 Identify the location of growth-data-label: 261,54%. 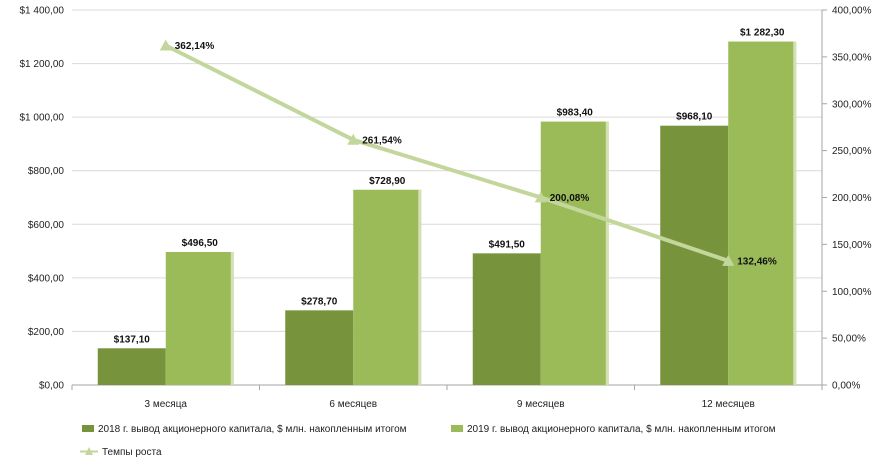
(382, 140).